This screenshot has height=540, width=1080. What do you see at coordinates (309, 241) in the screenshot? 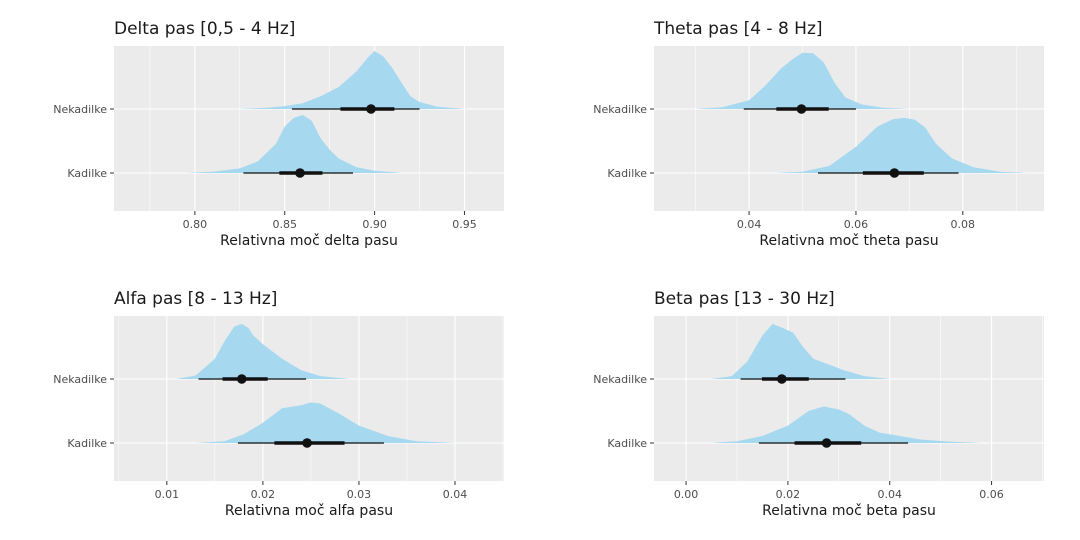
I see `x-axis-title: Relativna moč delta pasu` at bounding box center [309, 241].